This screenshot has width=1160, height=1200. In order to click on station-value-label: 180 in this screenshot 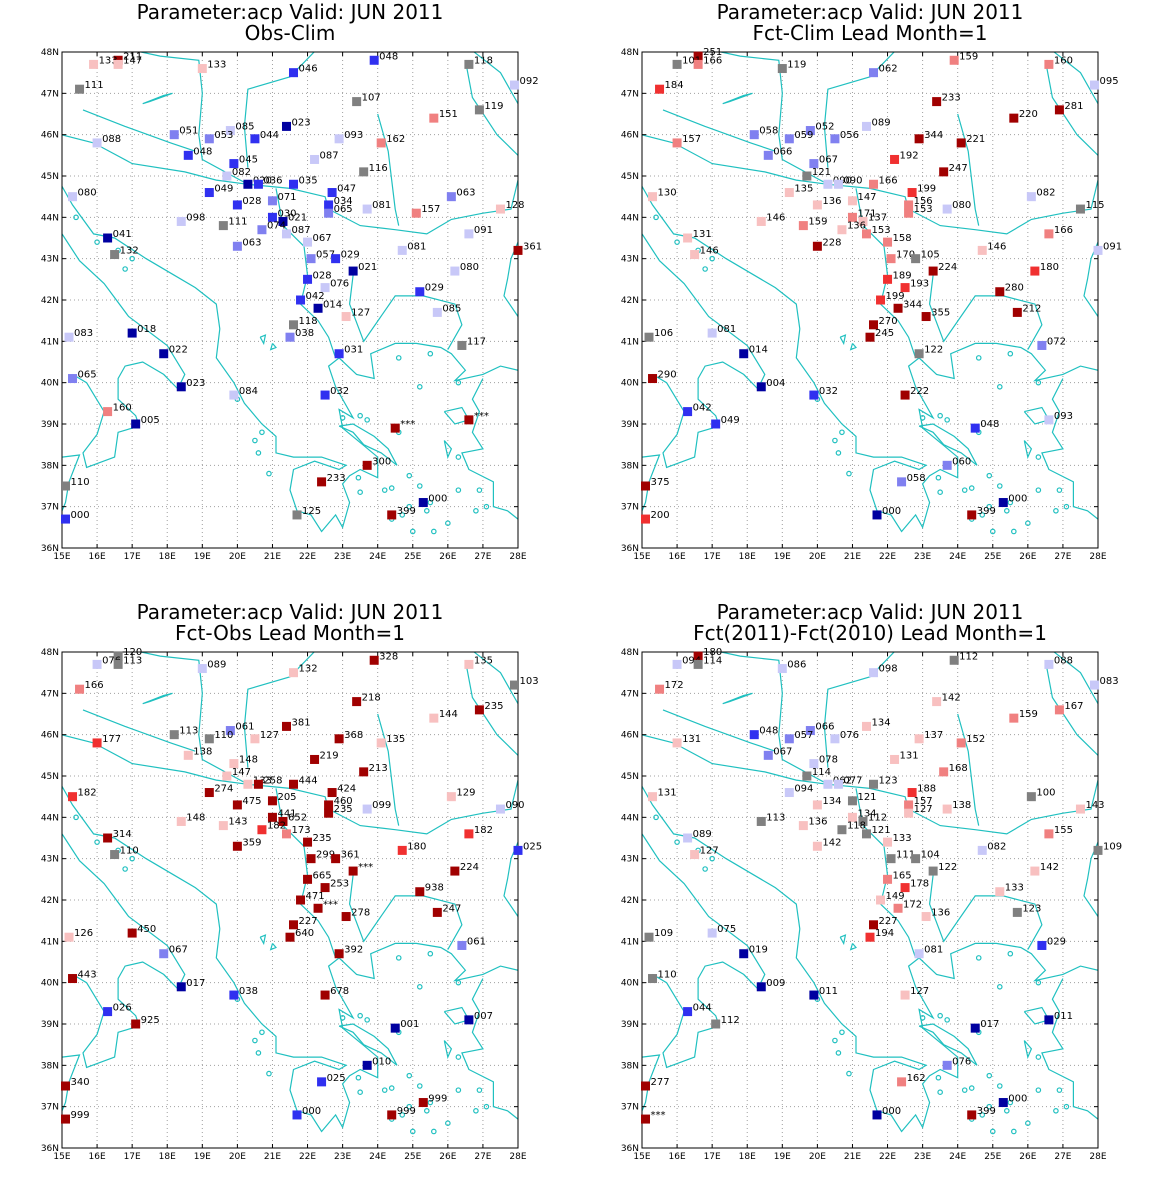, I will do `click(416, 846)`.